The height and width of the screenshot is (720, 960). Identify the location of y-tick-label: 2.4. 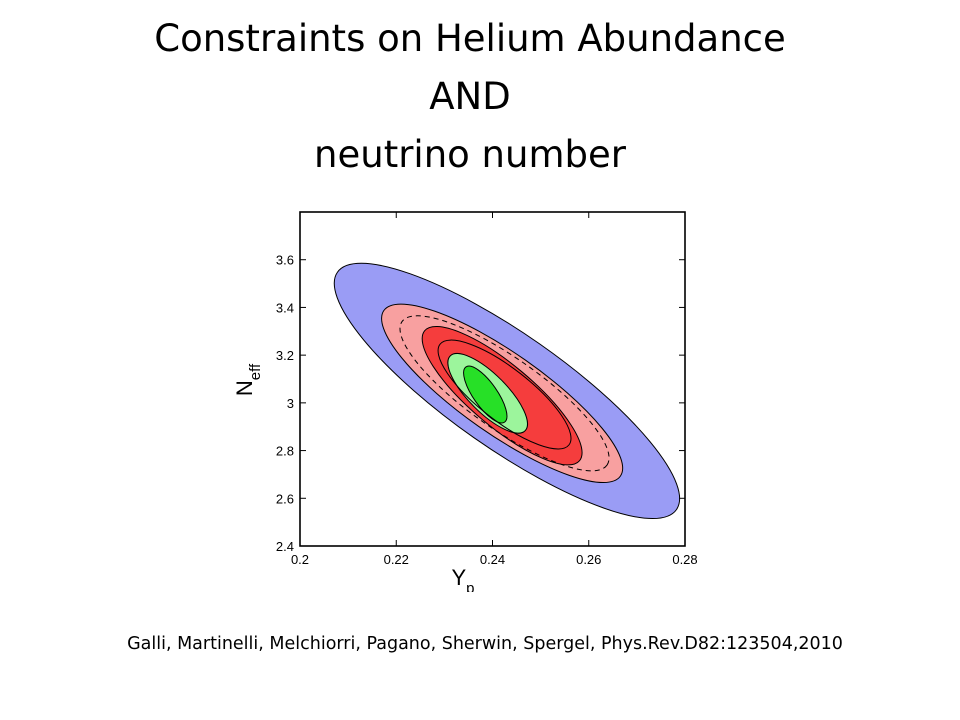
(285, 546).